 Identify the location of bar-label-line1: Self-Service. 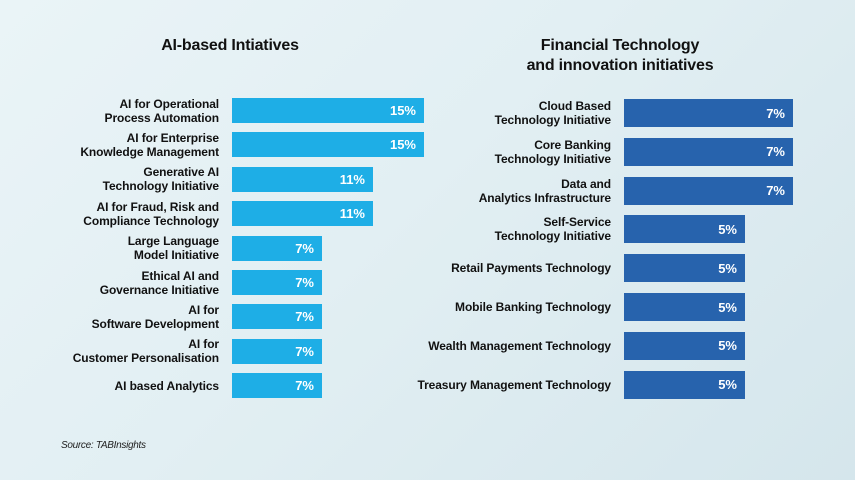
(577, 222).